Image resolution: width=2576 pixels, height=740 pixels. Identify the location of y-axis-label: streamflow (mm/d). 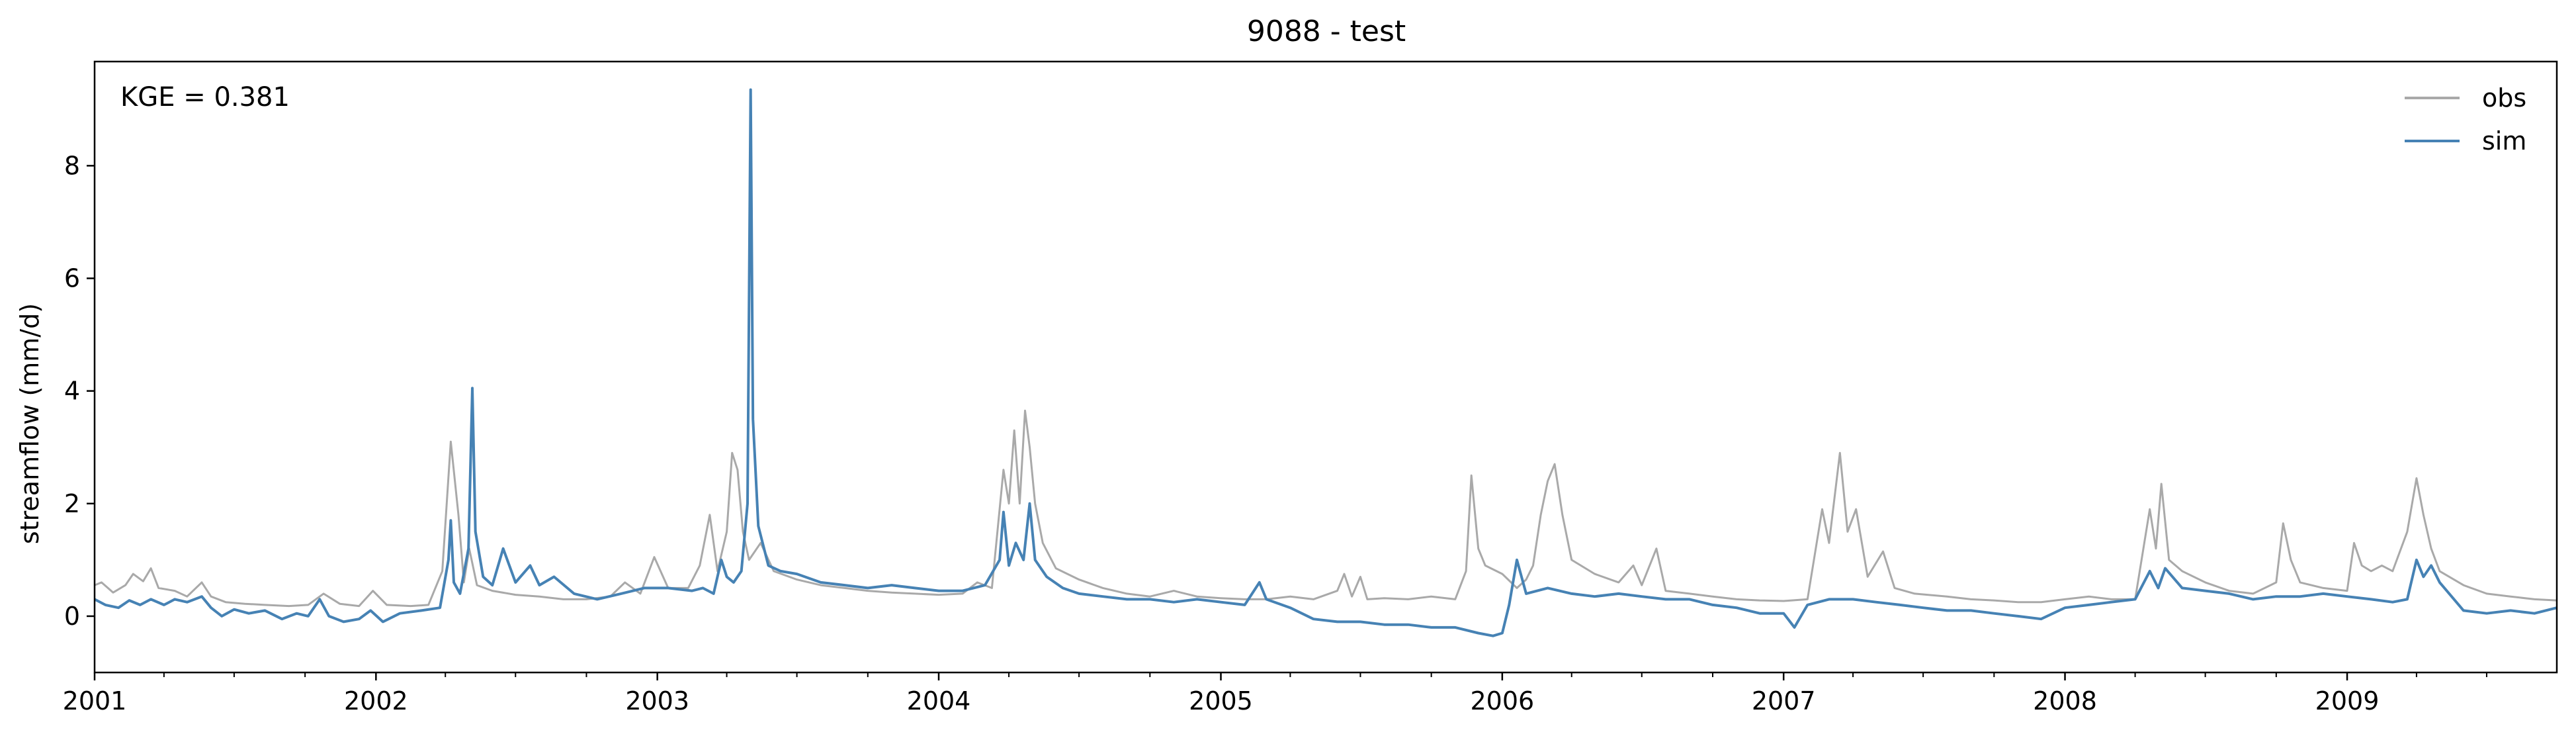
(29, 423).